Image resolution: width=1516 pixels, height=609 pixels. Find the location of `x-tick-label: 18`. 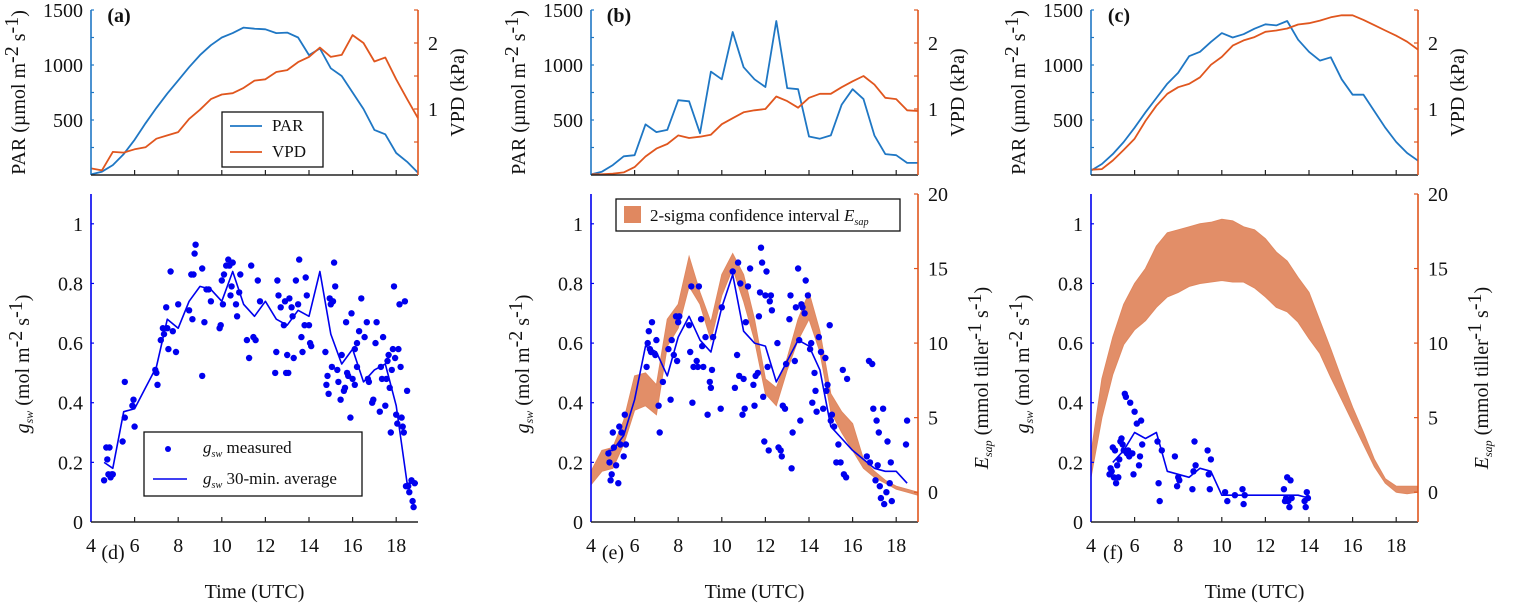

x-tick-label: 18 is located at coordinates (1396, 546).